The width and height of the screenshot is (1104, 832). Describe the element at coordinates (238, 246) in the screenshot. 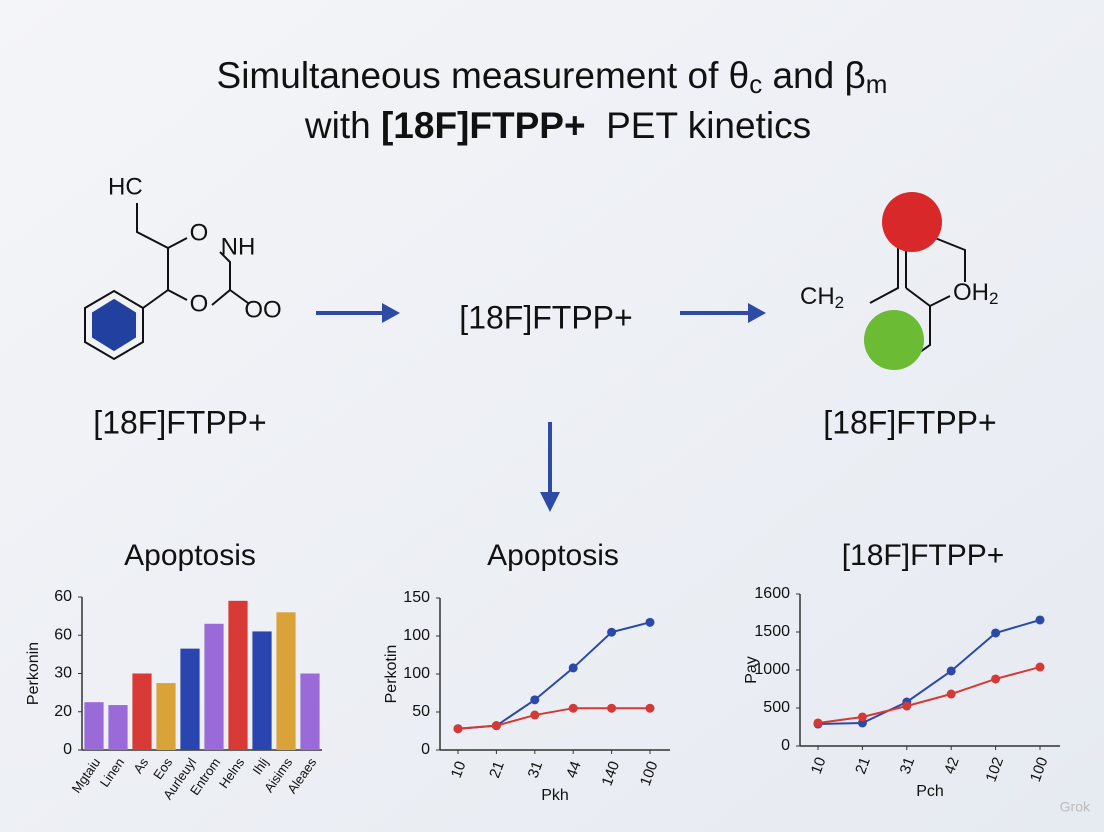

I see `atom-label: NH` at that location.